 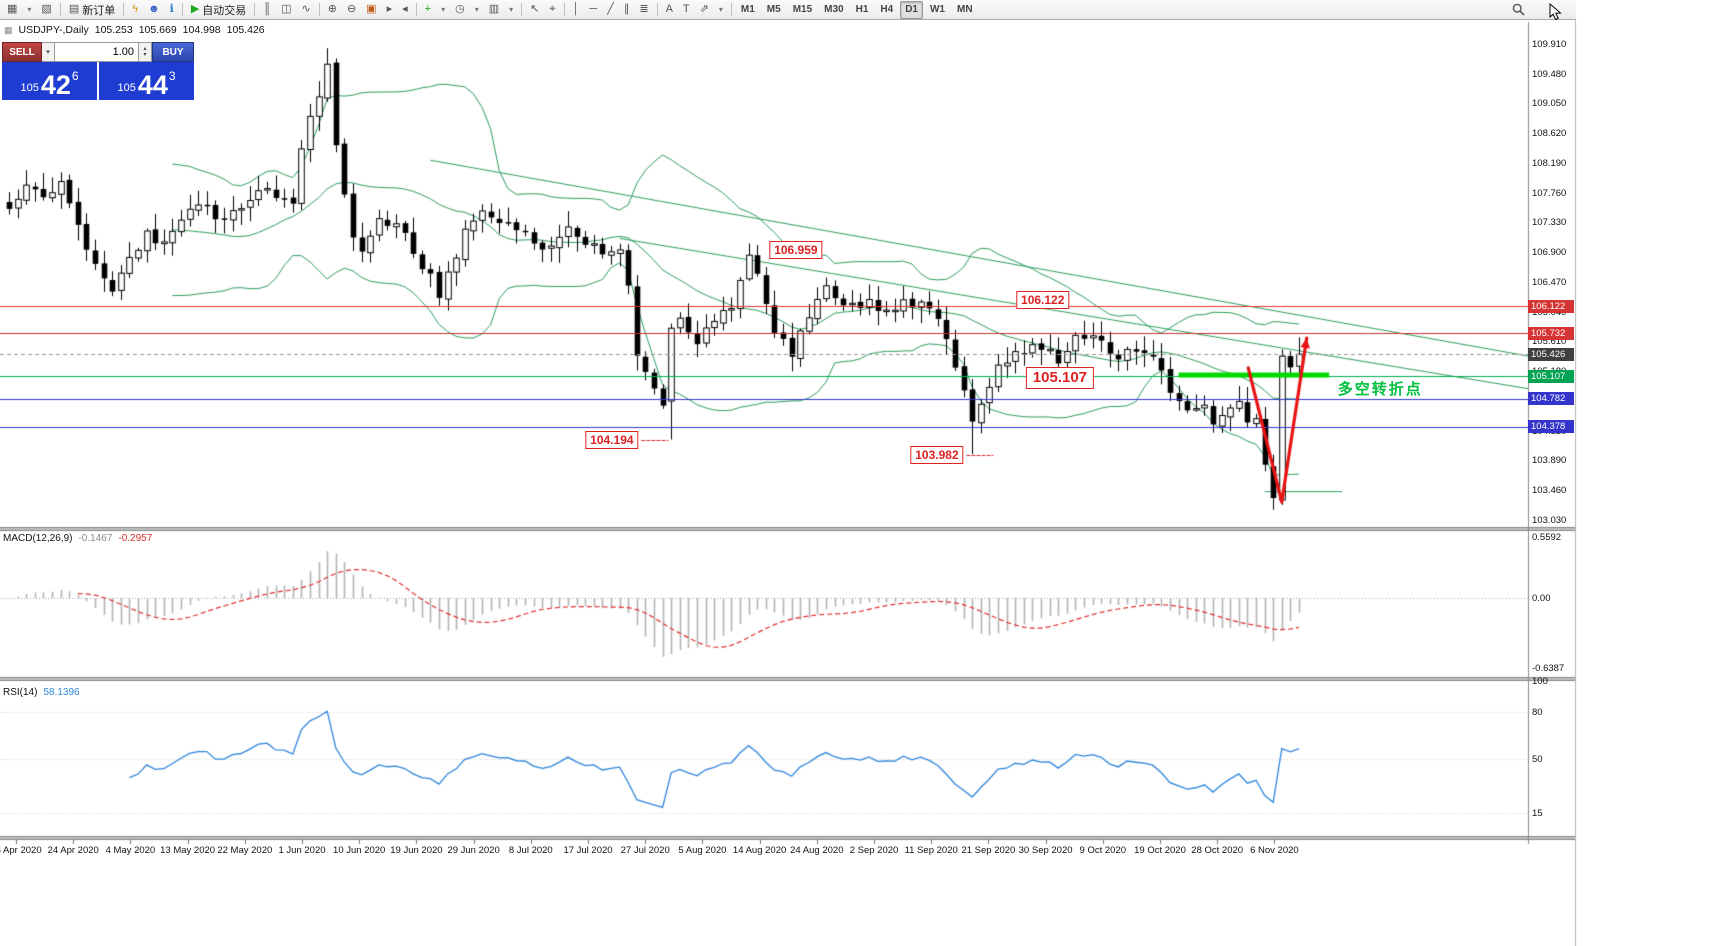 I want to click on chart-low-value: 104.998, so click(x=201, y=30).